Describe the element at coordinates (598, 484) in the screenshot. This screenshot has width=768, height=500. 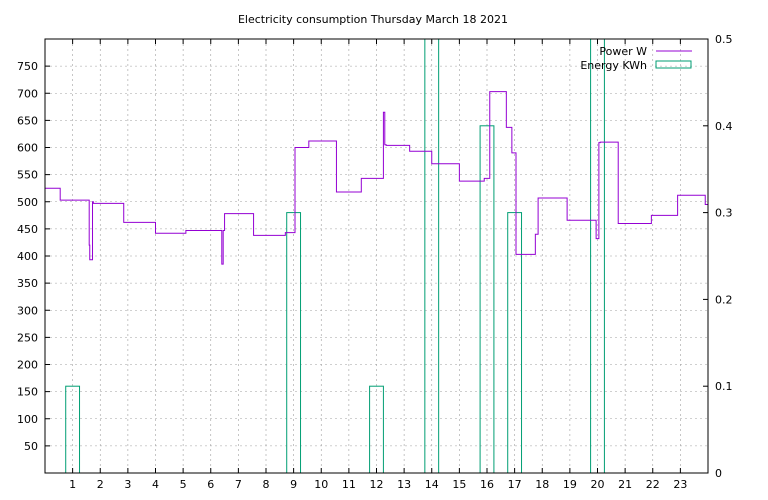
I see `x-tick-label: 20` at that location.